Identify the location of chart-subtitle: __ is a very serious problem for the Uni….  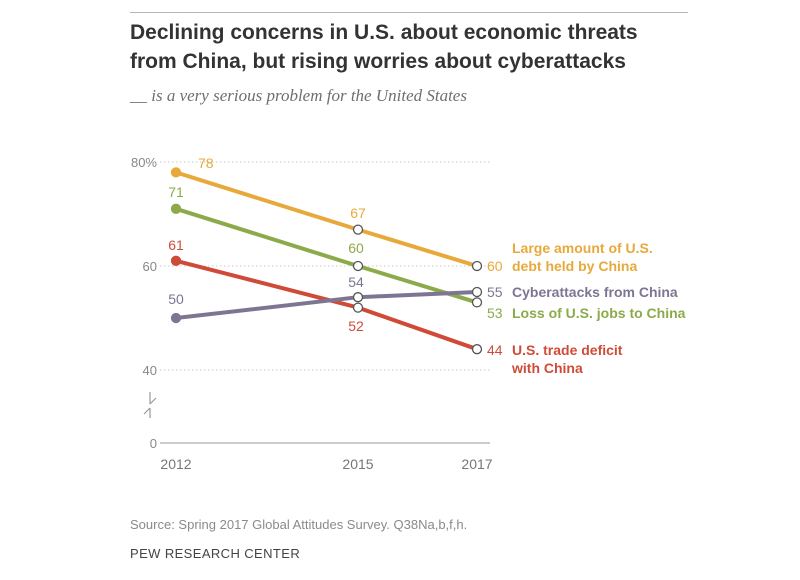
(298, 95).